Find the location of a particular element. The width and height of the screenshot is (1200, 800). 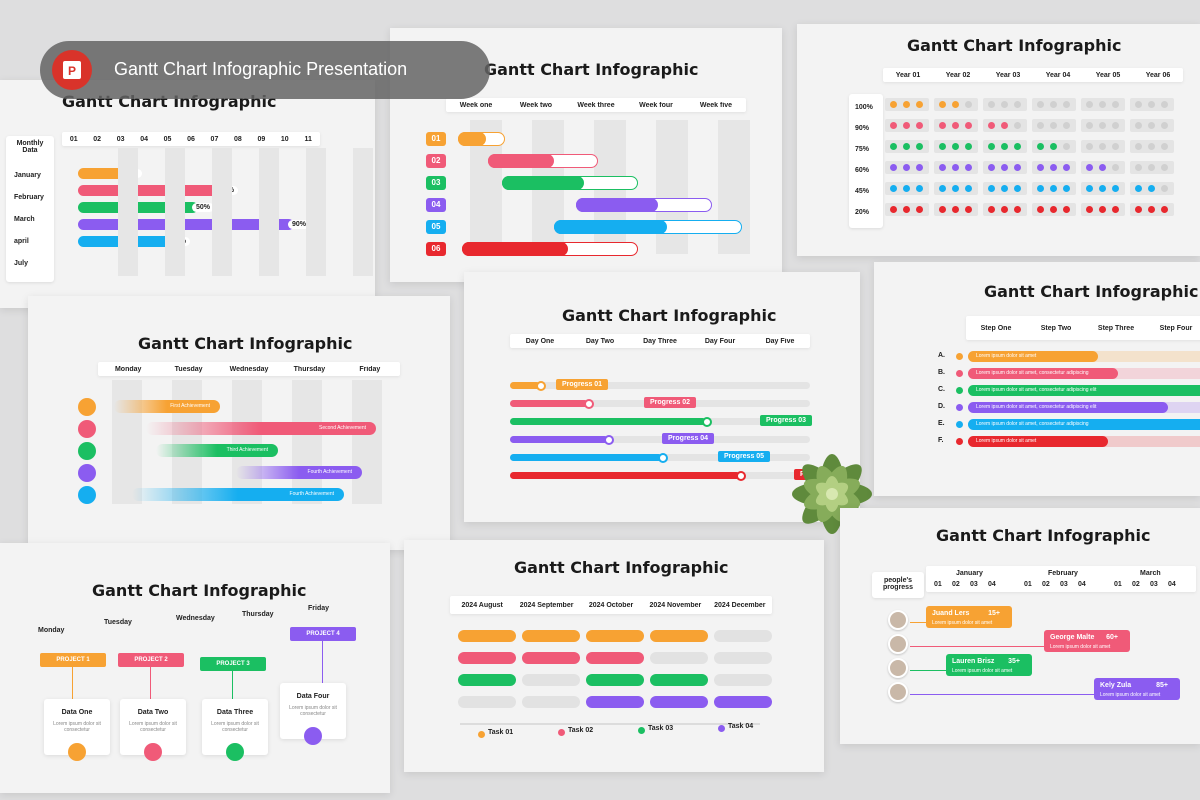

card-title: Data Three is located at coordinates (235, 712).